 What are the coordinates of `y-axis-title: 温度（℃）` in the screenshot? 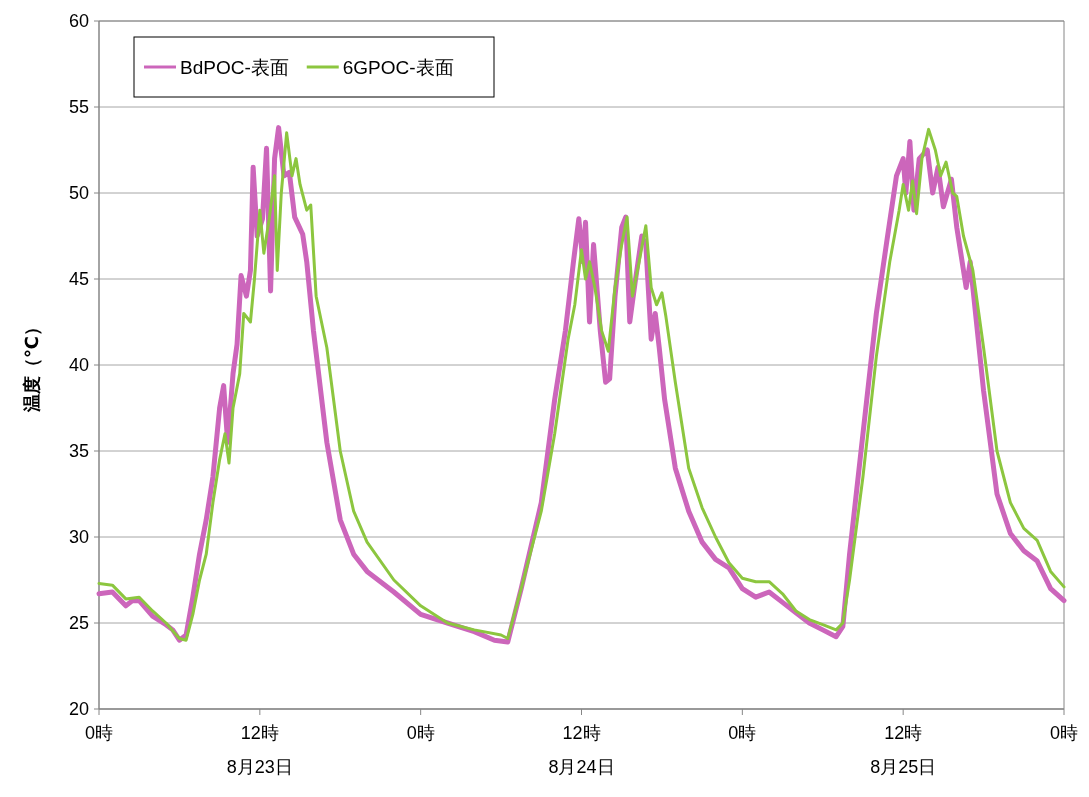 It's located at (32, 365).